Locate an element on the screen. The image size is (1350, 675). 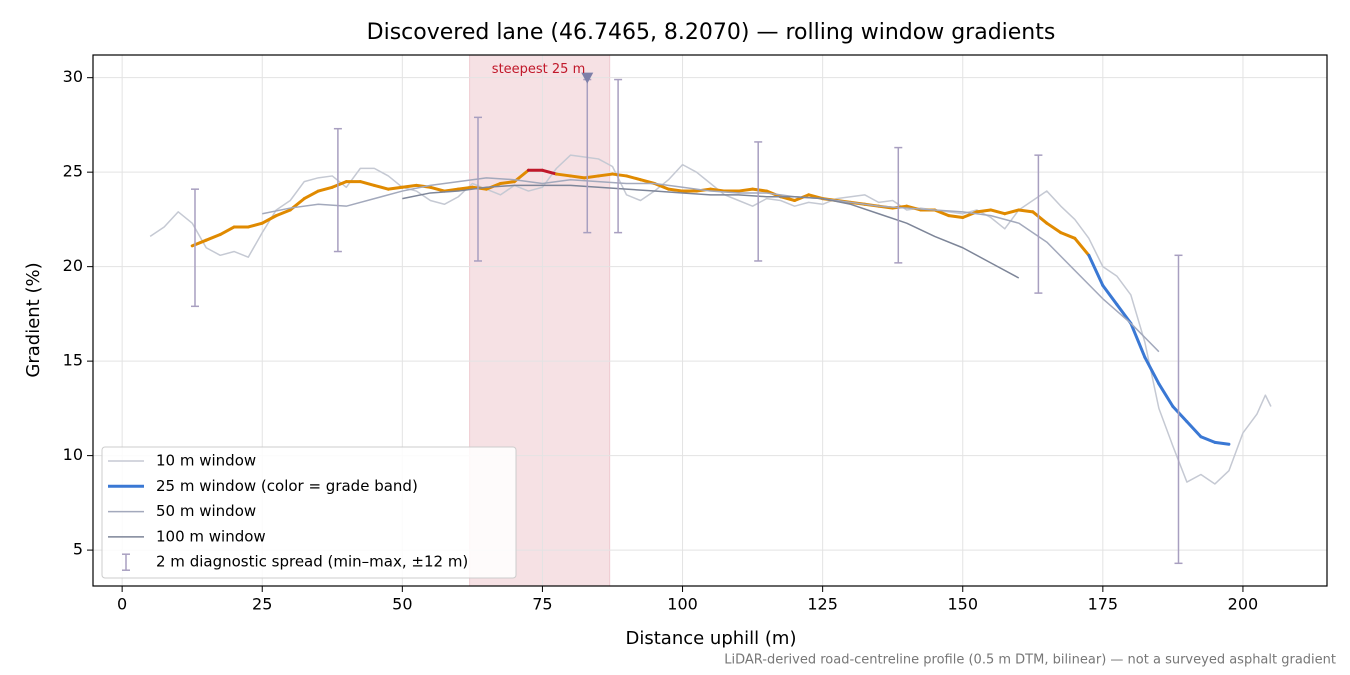
annotation: steepest 25 m is located at coordinates (538, 69).